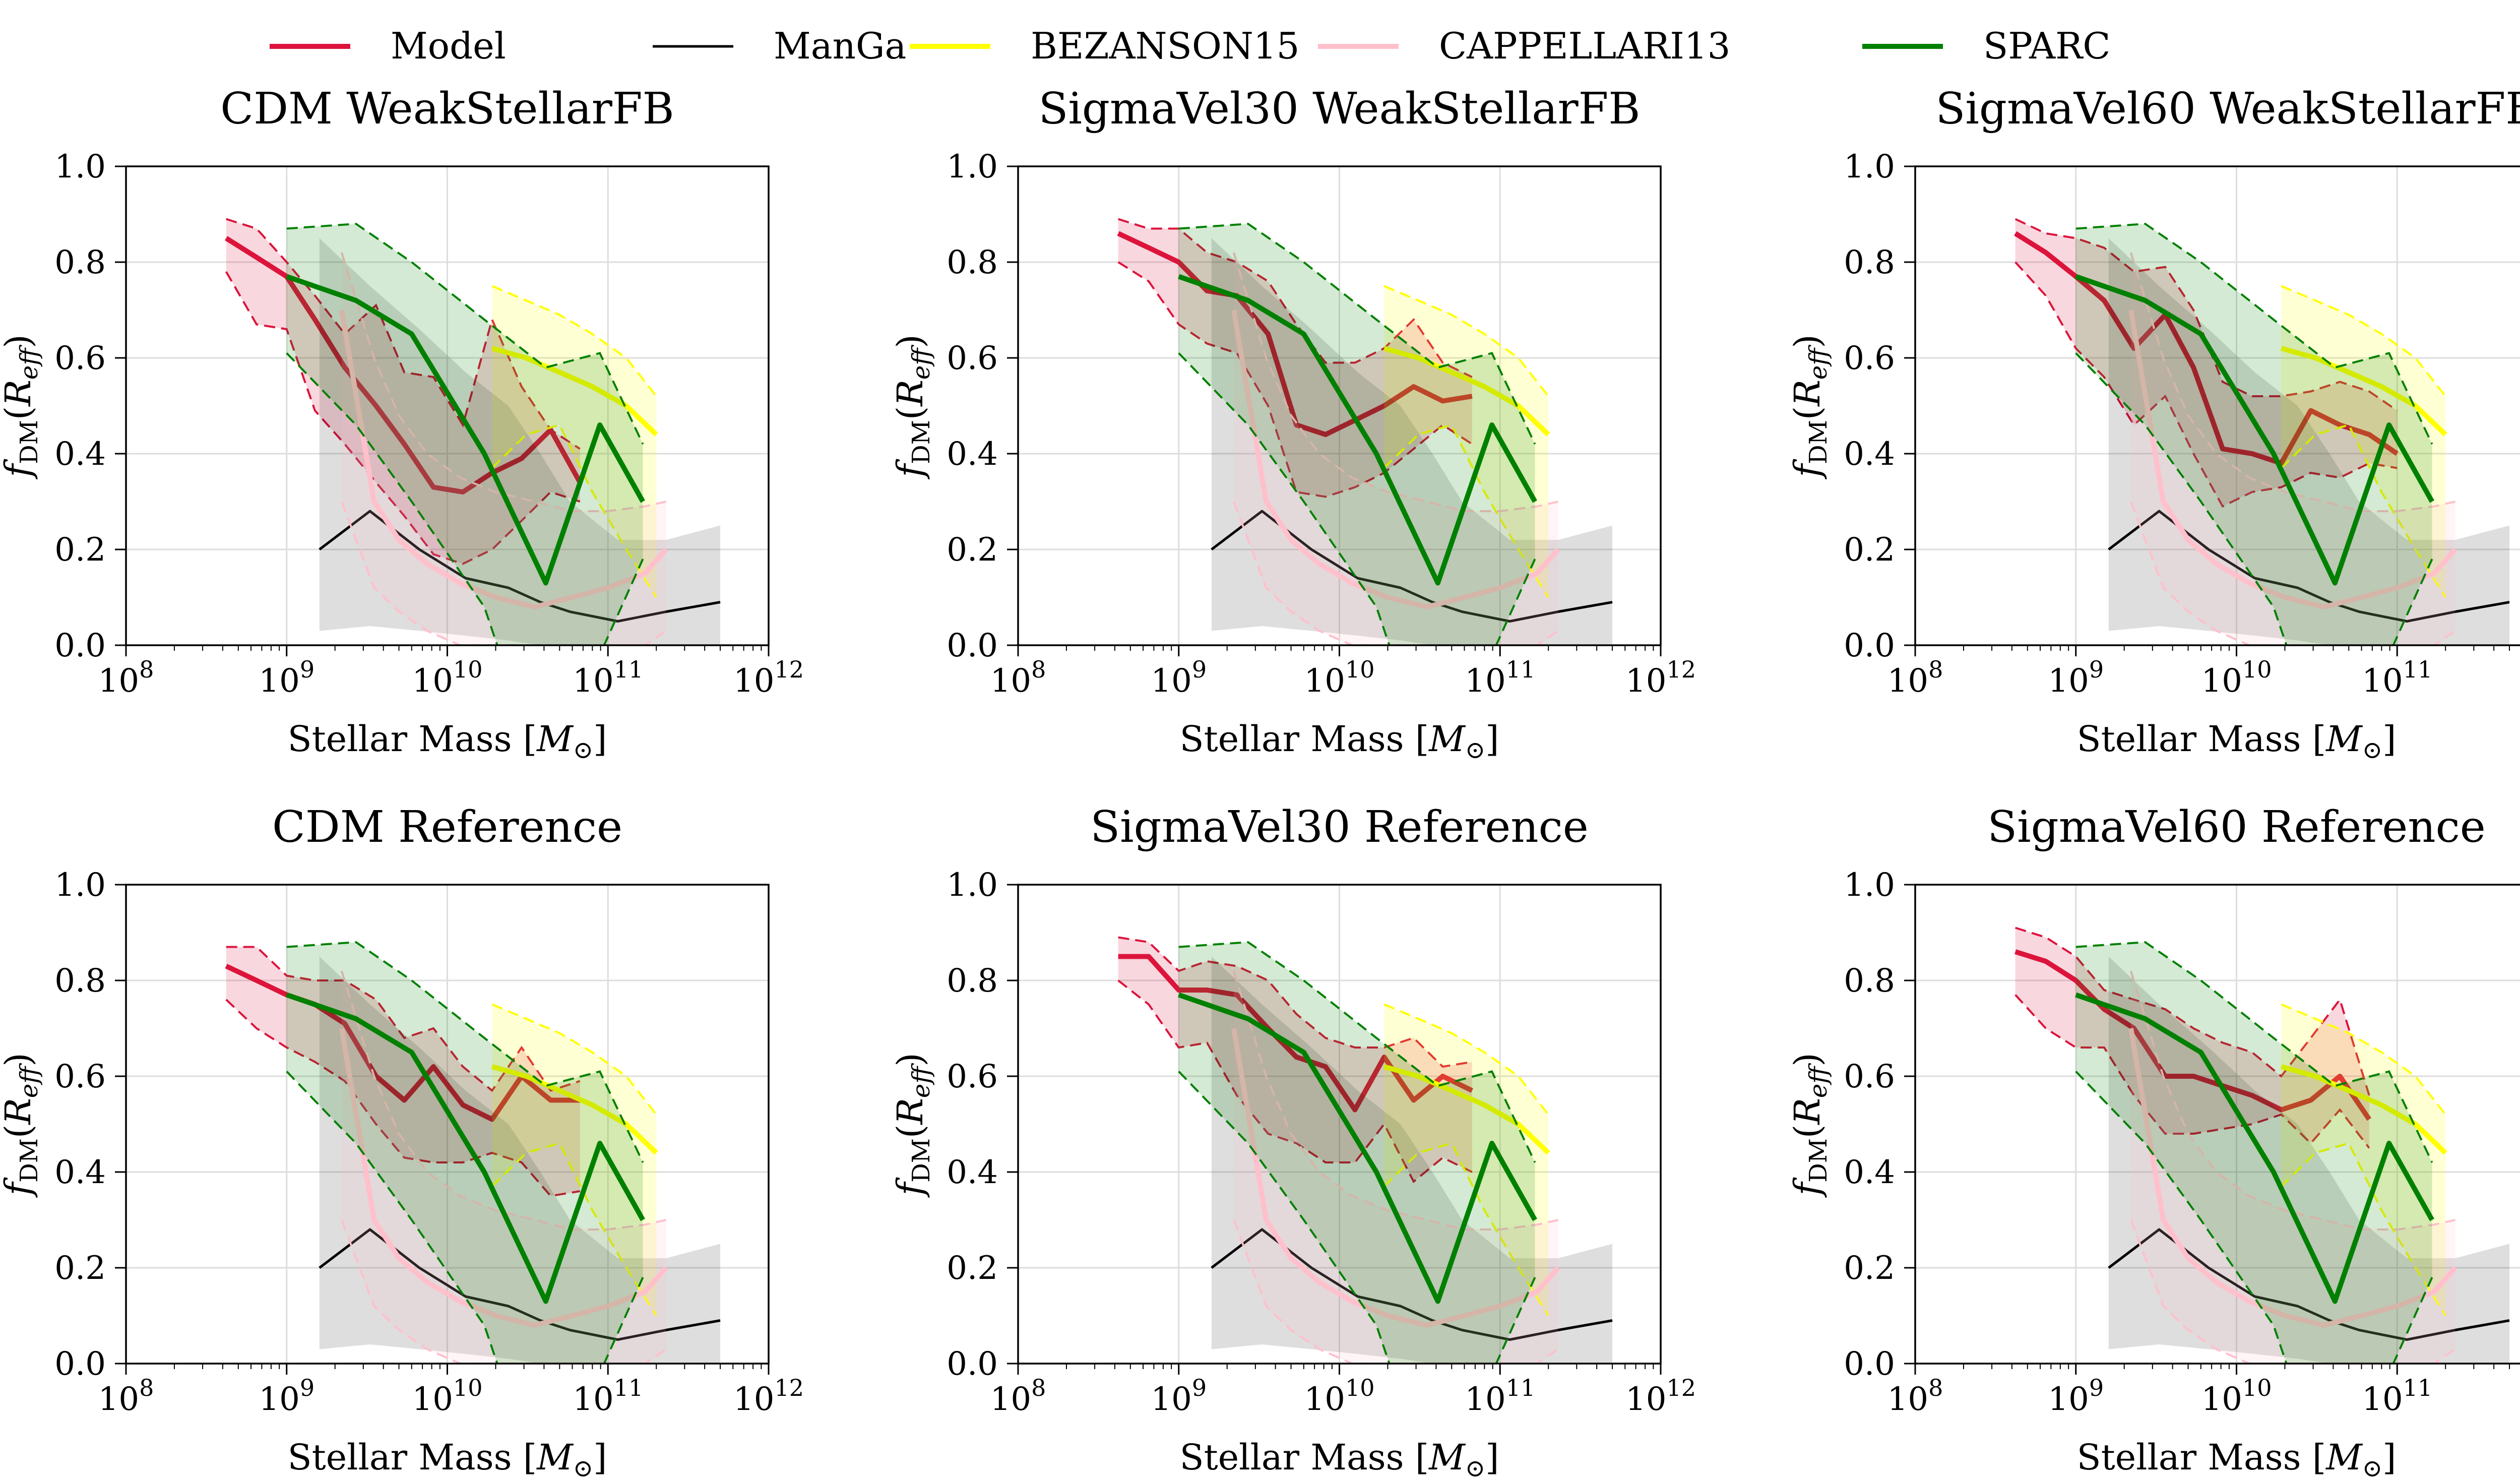  I want to click on series-model, so click(2192, 1038).